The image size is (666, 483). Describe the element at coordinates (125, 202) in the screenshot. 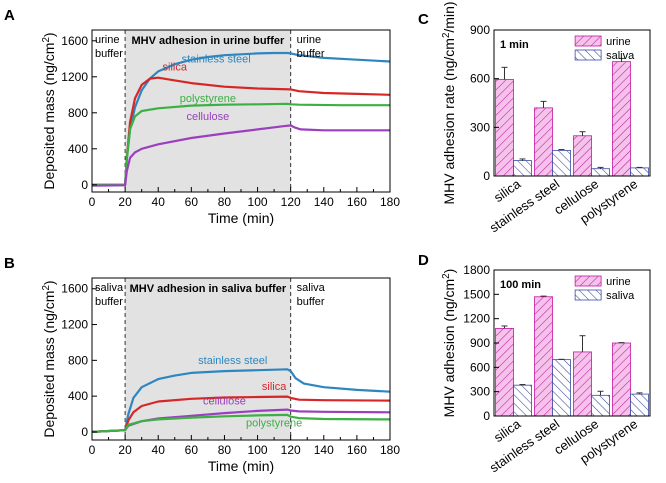

I see `panel-a-x-tick-label: 20` at that location.